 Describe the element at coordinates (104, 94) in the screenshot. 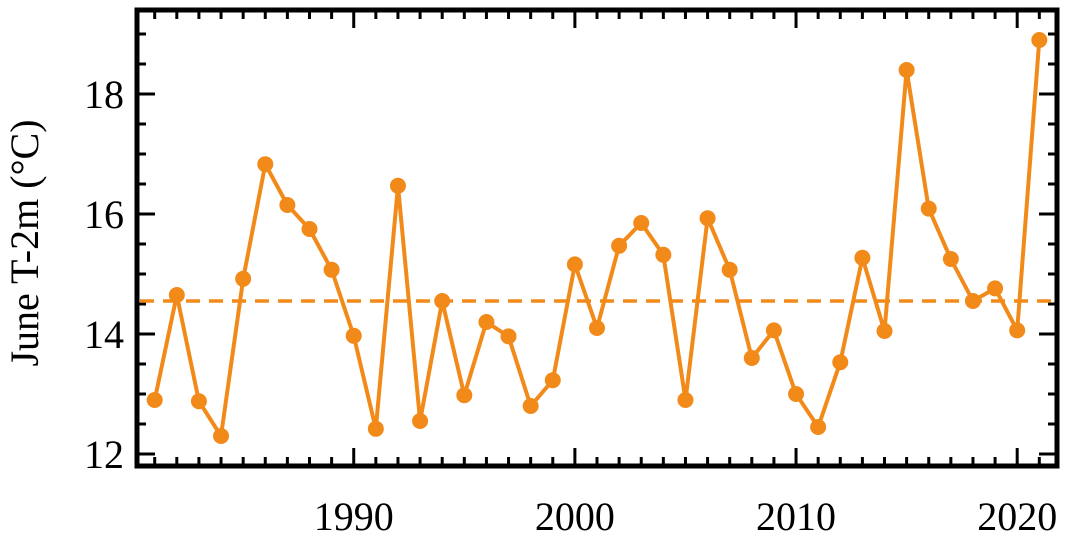

I see `y-tick-label: 18` at that location.